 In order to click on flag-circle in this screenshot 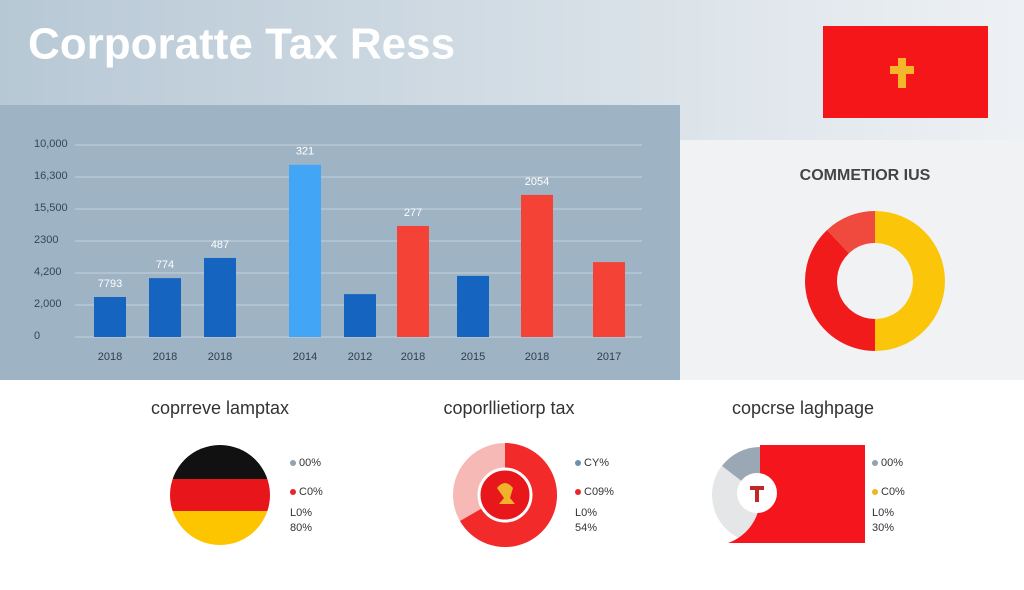, I will do `click(220, 495)`.